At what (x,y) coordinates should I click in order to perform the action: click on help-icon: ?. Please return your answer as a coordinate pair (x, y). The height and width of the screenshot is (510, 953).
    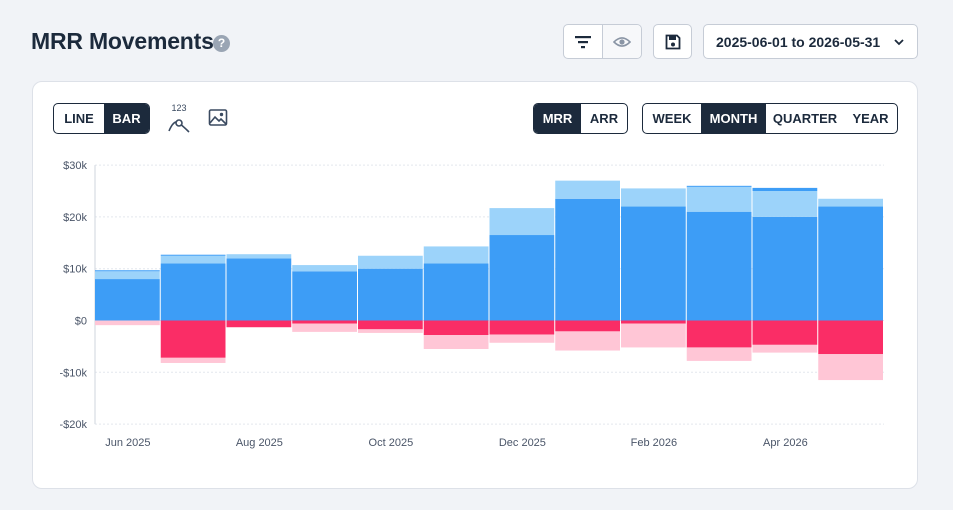
    Looking at the image, I should click on (221, 43).